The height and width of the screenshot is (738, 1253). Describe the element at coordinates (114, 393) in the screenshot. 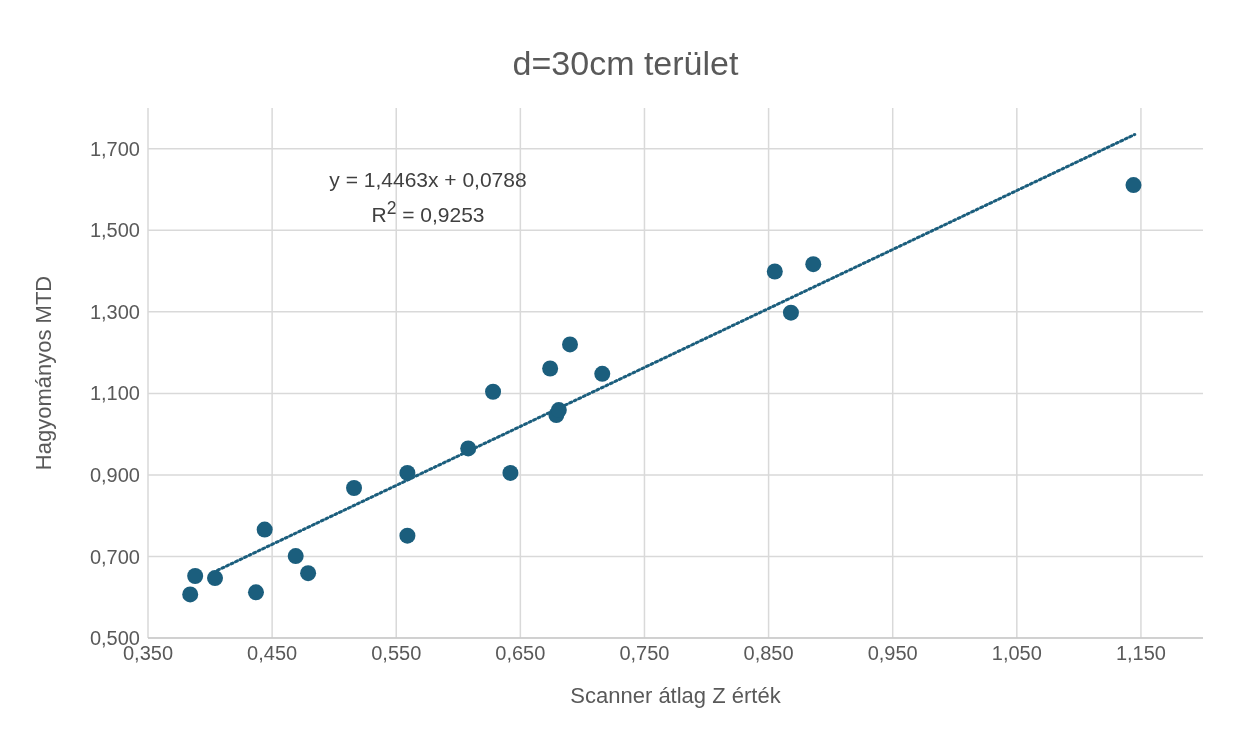

I see `y-tick-label: 1,100` at that location.